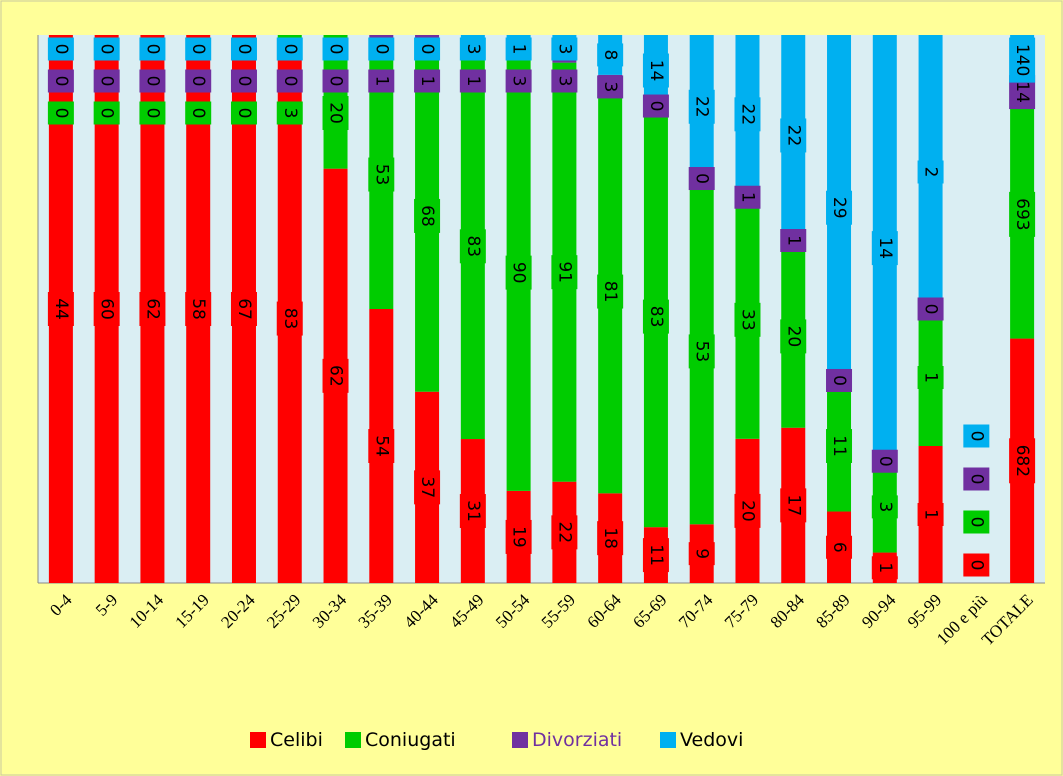 The width and height of the screenshot is (1063, 776). I want to click on data-label: 22, so click(793, 135).